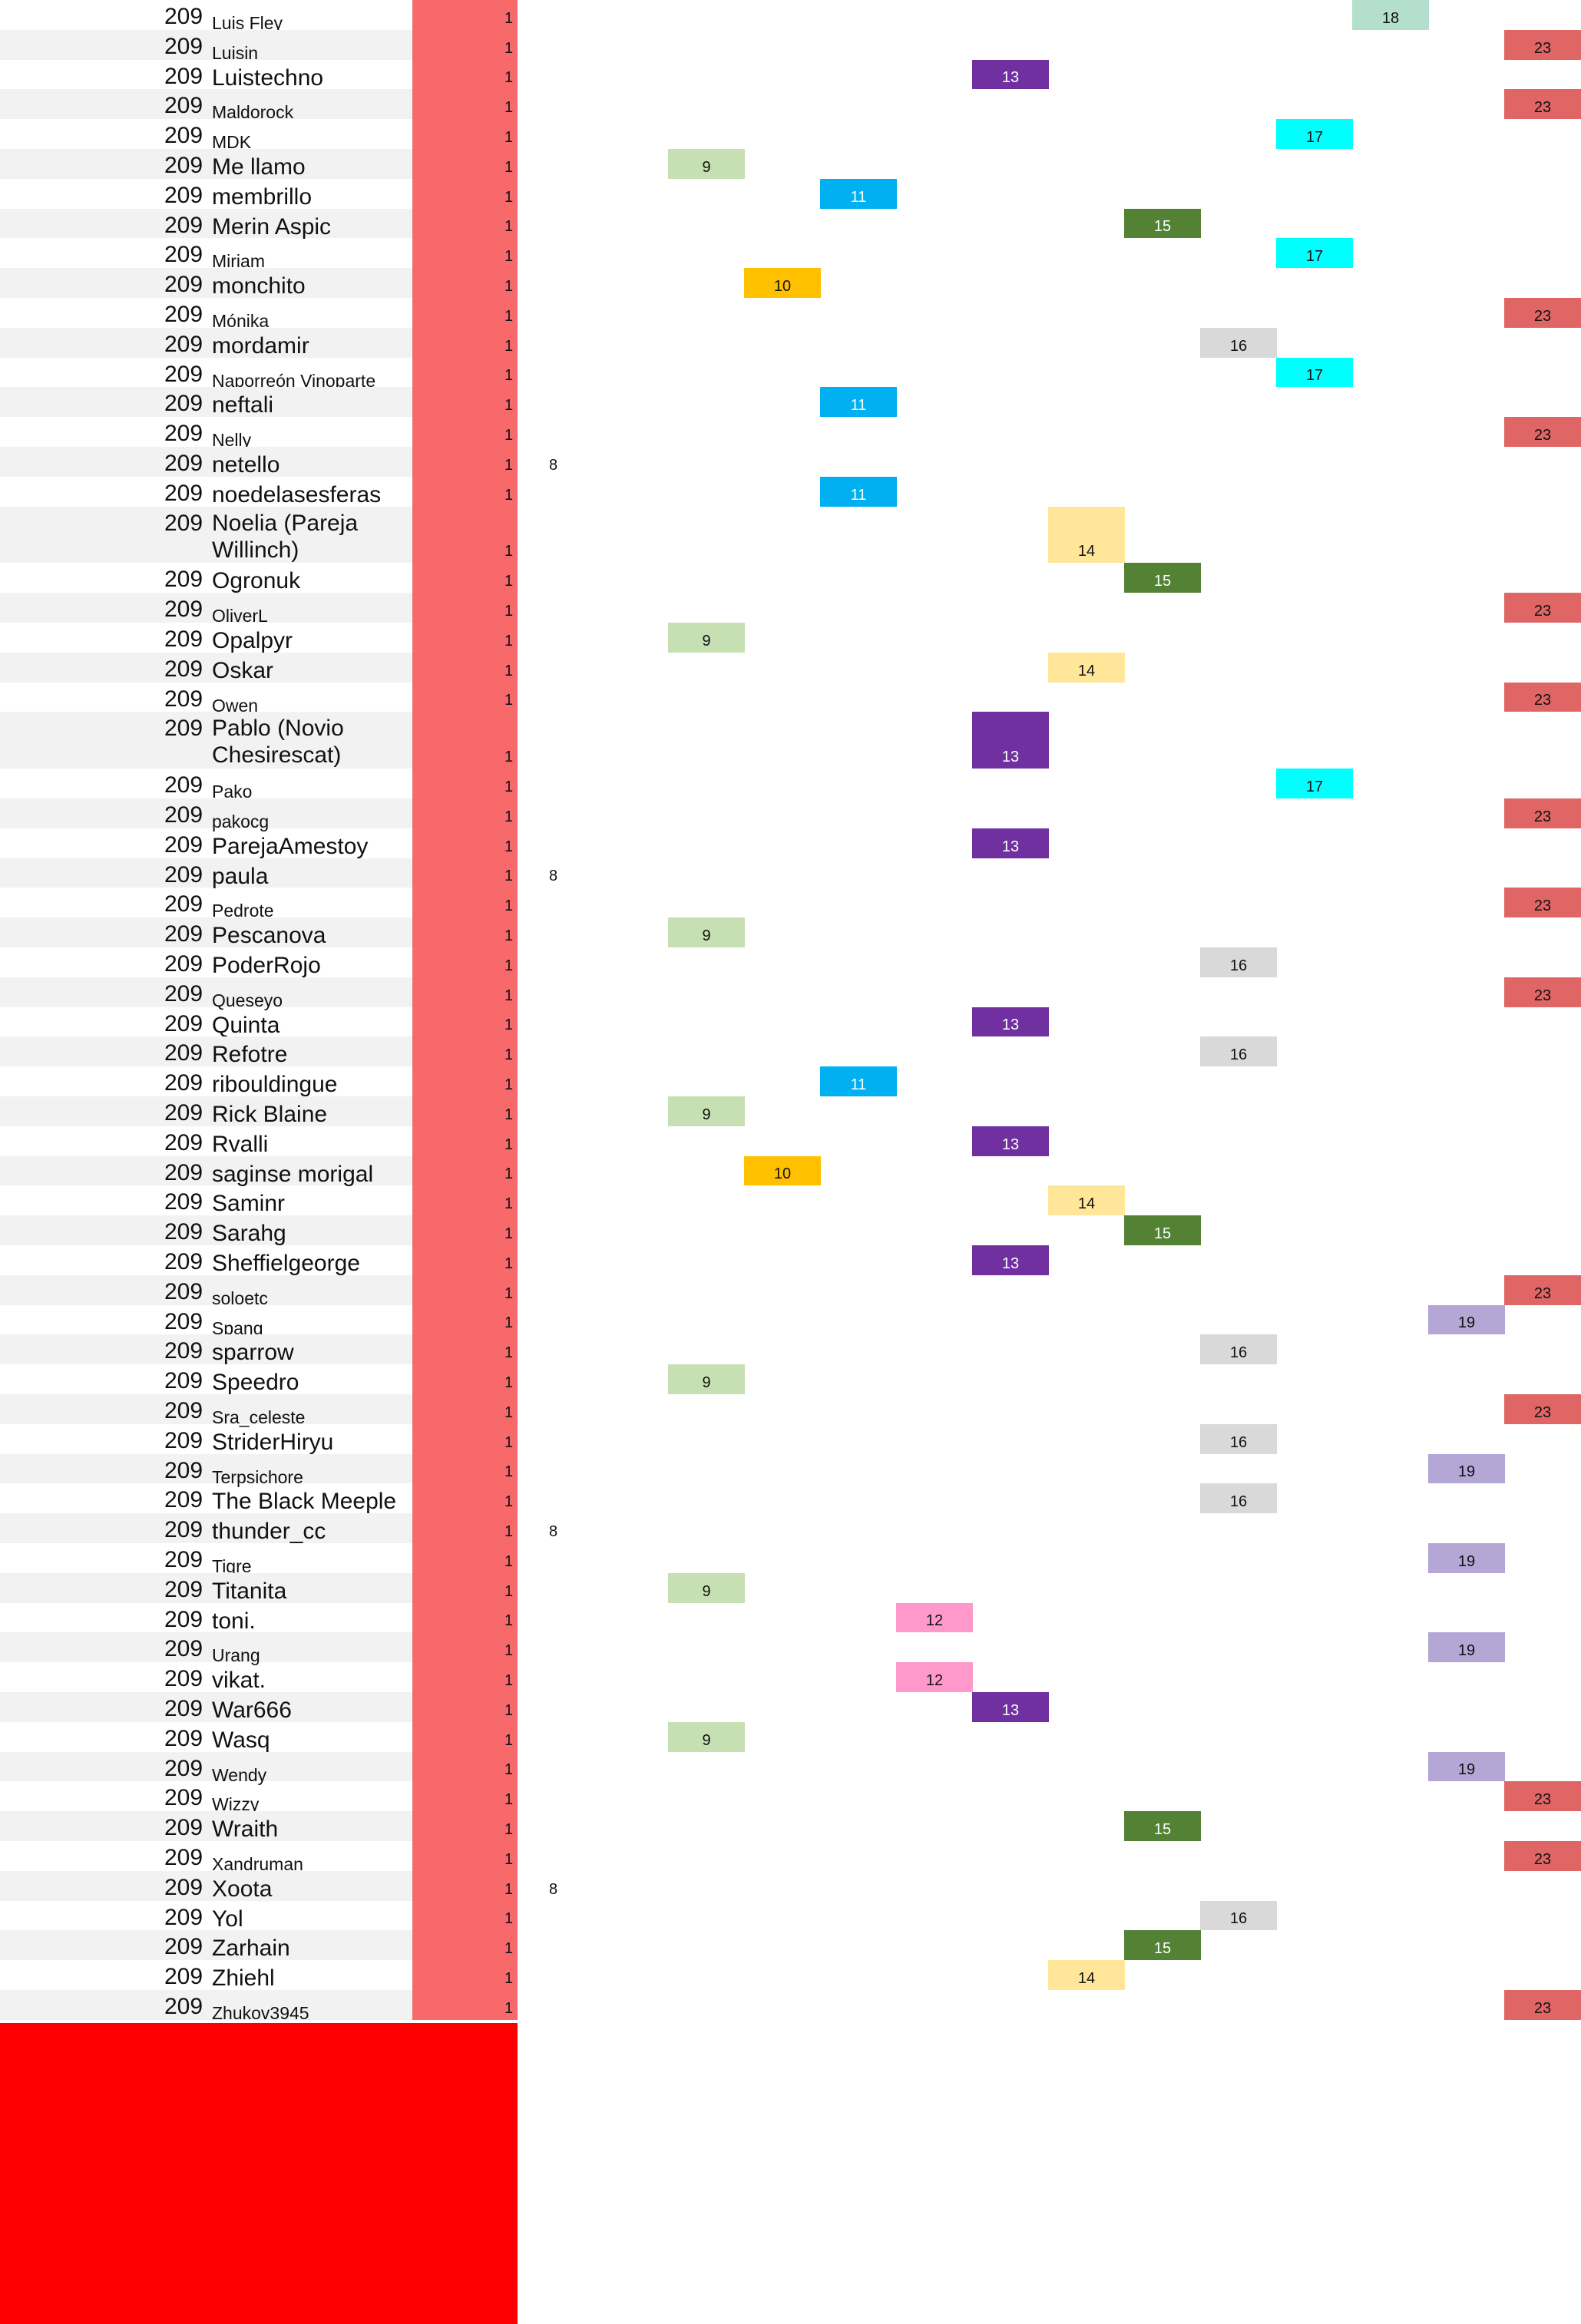 The image size is (1581, 2324). What do you see at coordinates (259, 2173) in the screenshot?
I see `footer-red-block` at bounding box center [259, 2173].